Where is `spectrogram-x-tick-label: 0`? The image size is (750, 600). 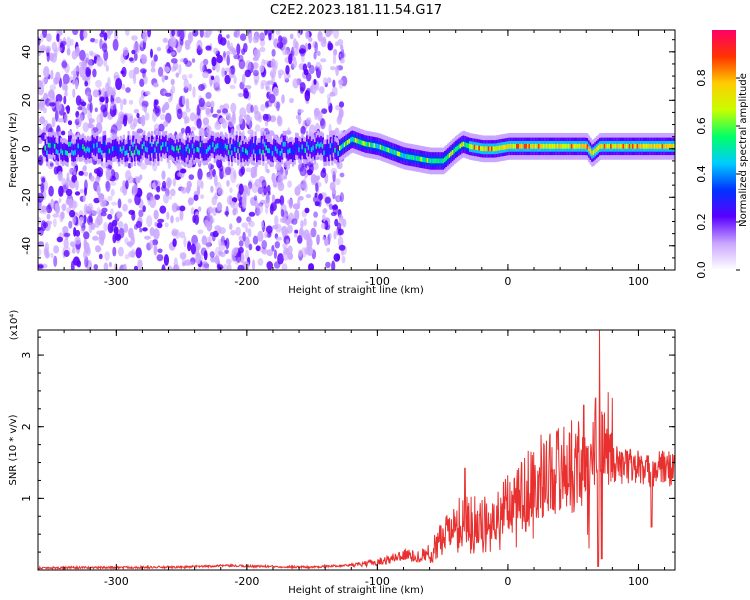 spectrogram-x-tick-label: 0 is located at coordinates (507, 281).